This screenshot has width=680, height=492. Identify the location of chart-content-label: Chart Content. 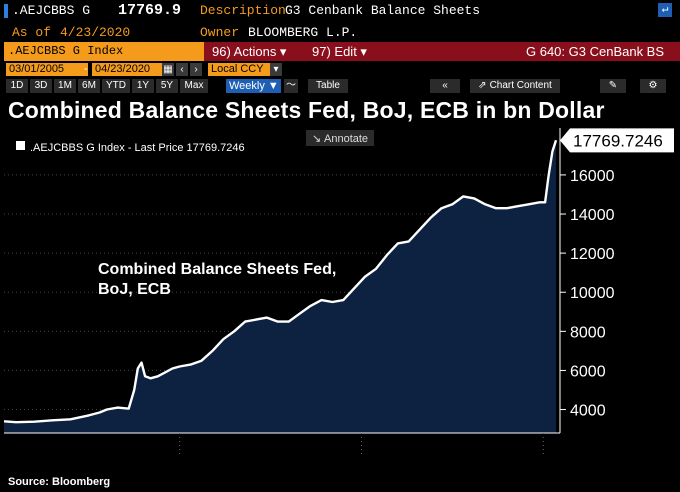
(520, 85).